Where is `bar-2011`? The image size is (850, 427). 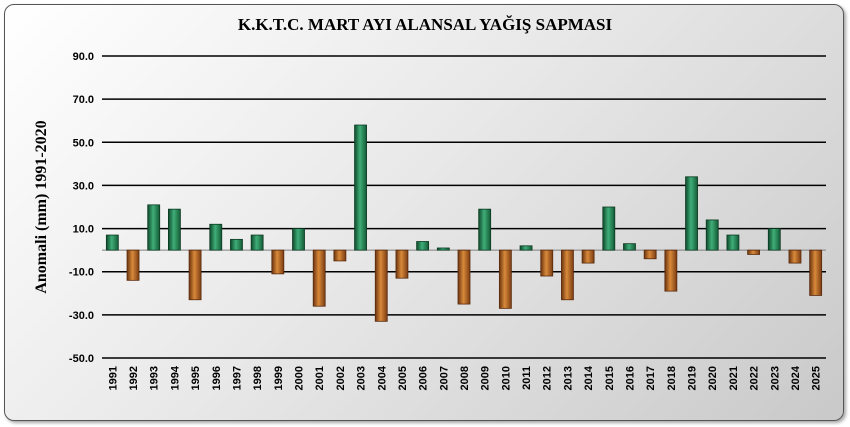 bar-2011 is located at coordinates (526, 248).